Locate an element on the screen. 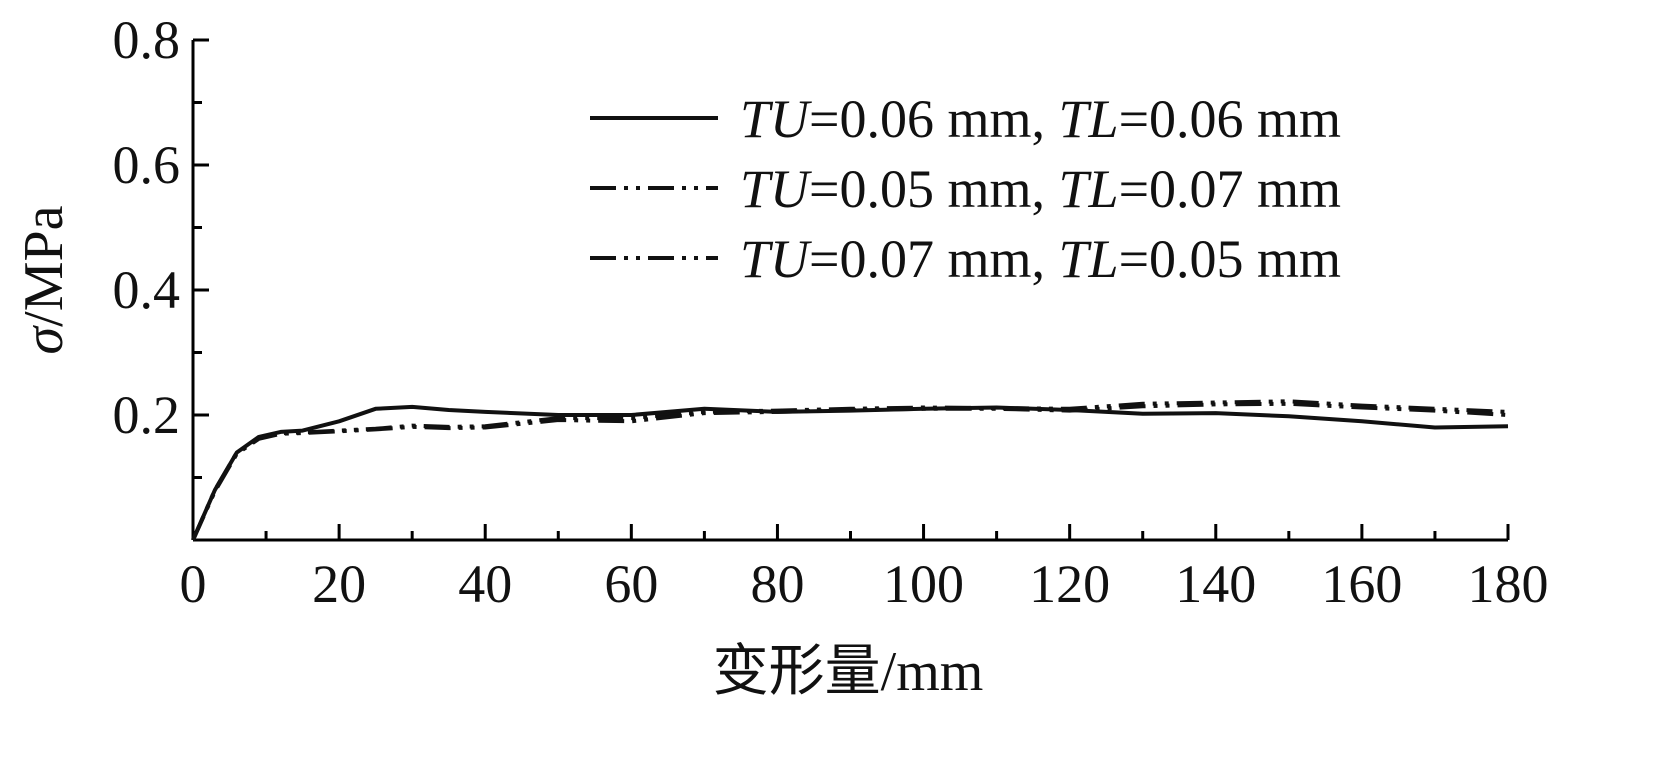 The image size is (1654, 757). y-axis-title-symbol: σ is located at coordinates (44, 339).